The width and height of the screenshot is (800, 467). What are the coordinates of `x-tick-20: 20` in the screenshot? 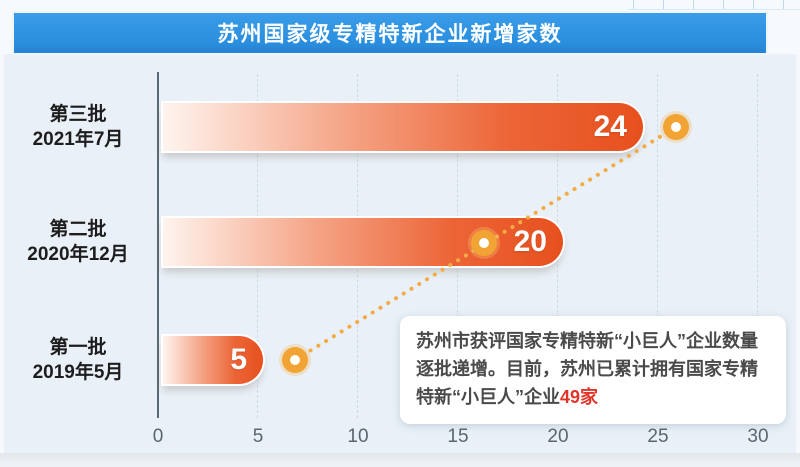 It's located at (558, 436).